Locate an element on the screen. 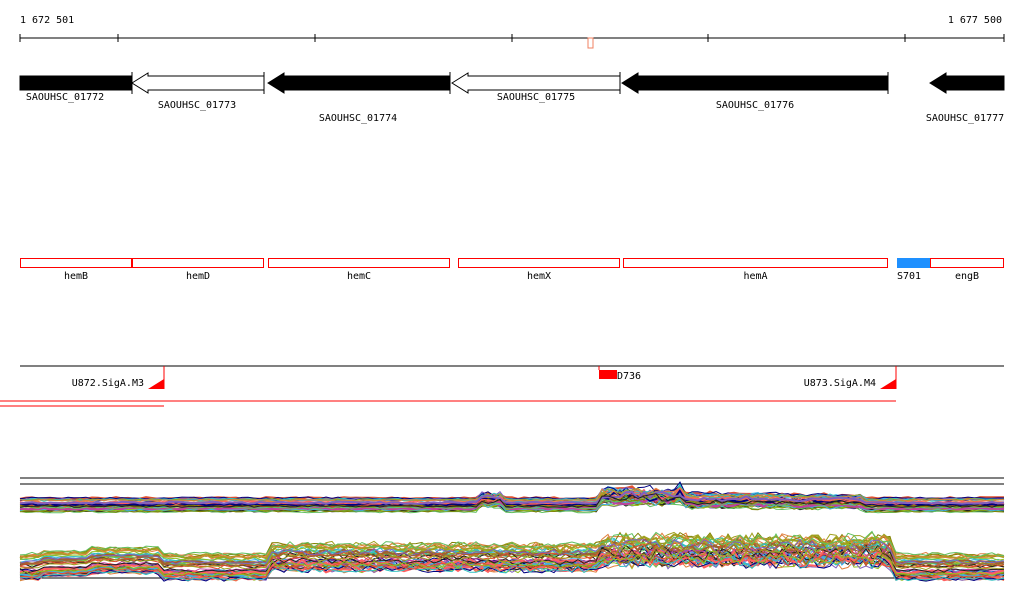  gene-SAOUHSC_01776: SAOUHSC_01776 is located at coordinates (755, 91).